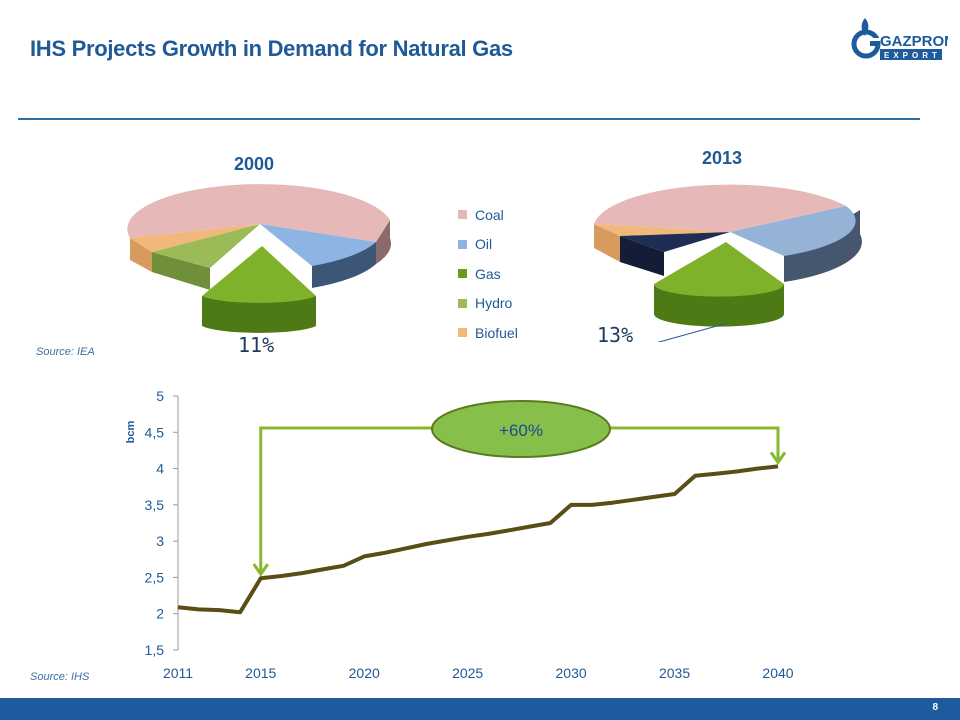 The image size is (960, 720). I want to click on pie-2013-slice-gas, so click(719, 269).